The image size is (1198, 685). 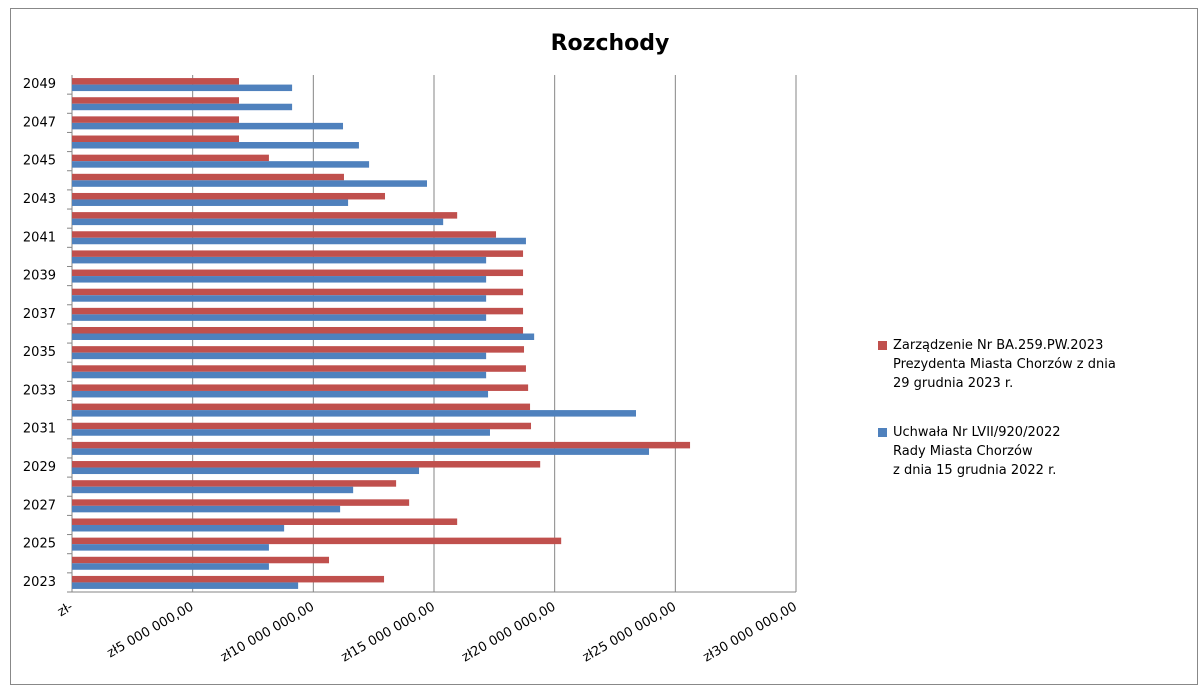 What do you see at coordinates (508, 633) in the screenshot?
I see `x-tick-label: zł20 000 000,00` at bounding box center [508, 633].